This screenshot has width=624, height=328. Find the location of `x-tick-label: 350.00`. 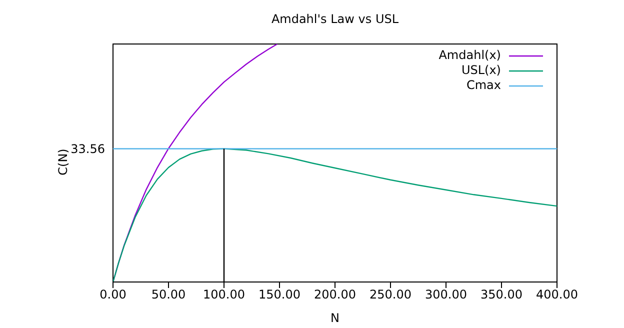

x-tick-label: 350.00 is located at coordinates (501, 295).